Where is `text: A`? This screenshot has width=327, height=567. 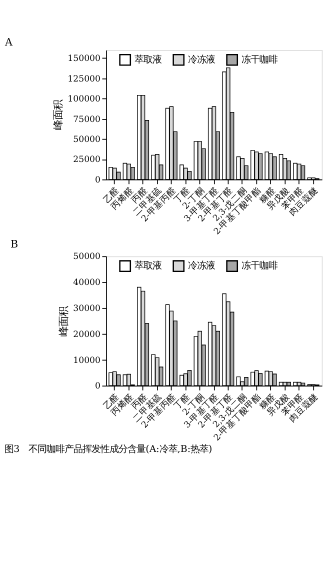 text: A is located at coordinates (9, 42).